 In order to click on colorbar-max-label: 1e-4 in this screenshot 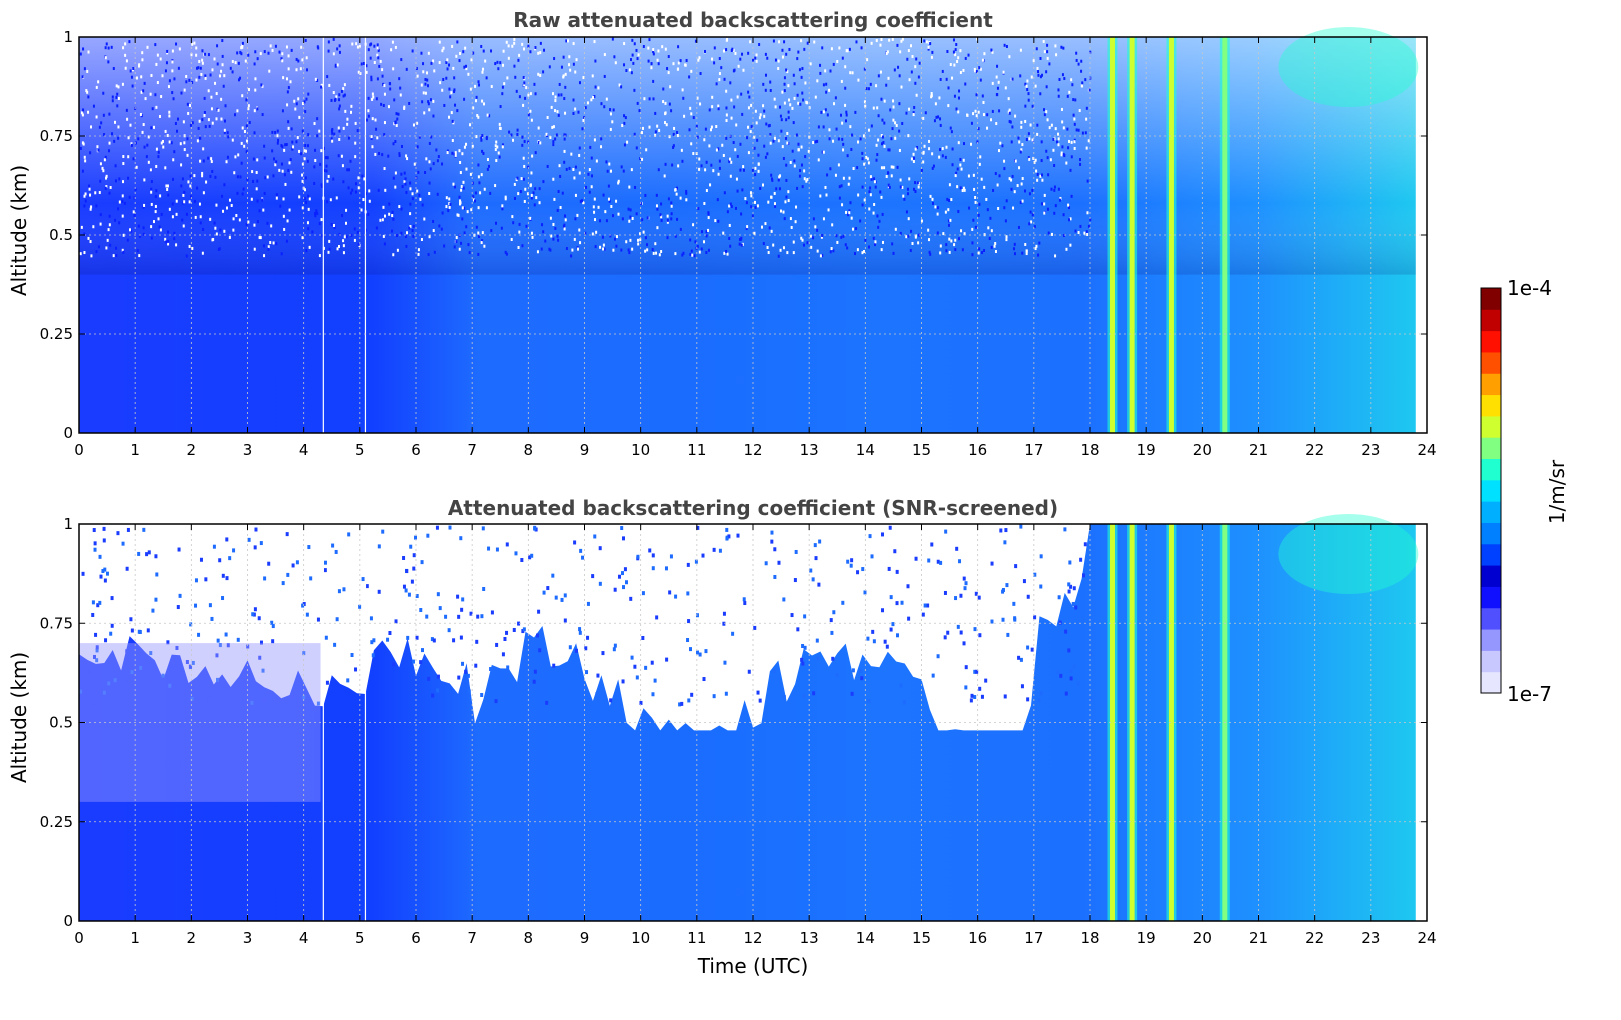, I will do `click(1529, 288)`.